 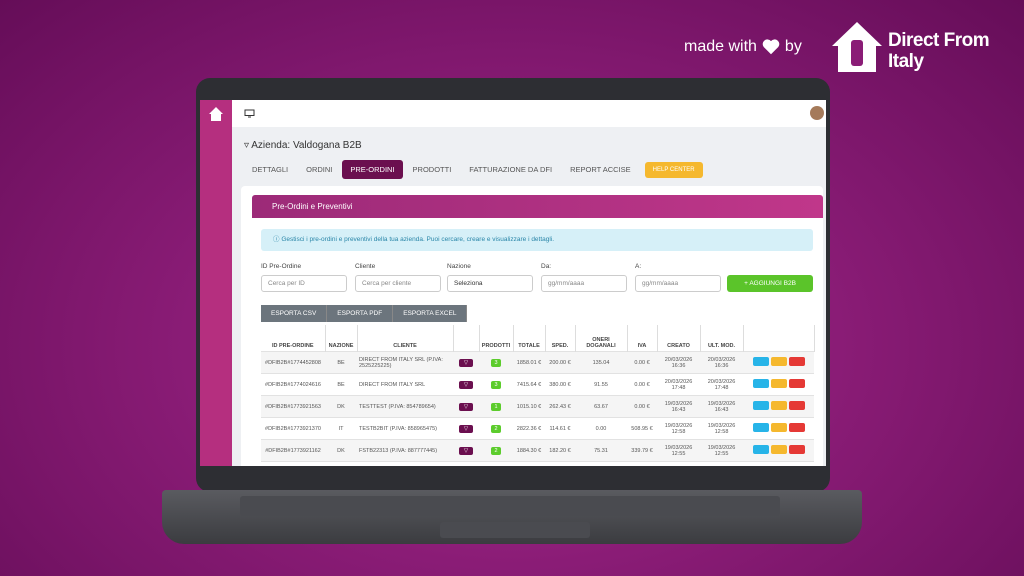 What do you see at coordinates (511, 169) in the screenshot?
I see `tab: FATTURAZIONE DA DFI` at bounding box center [511, 169].